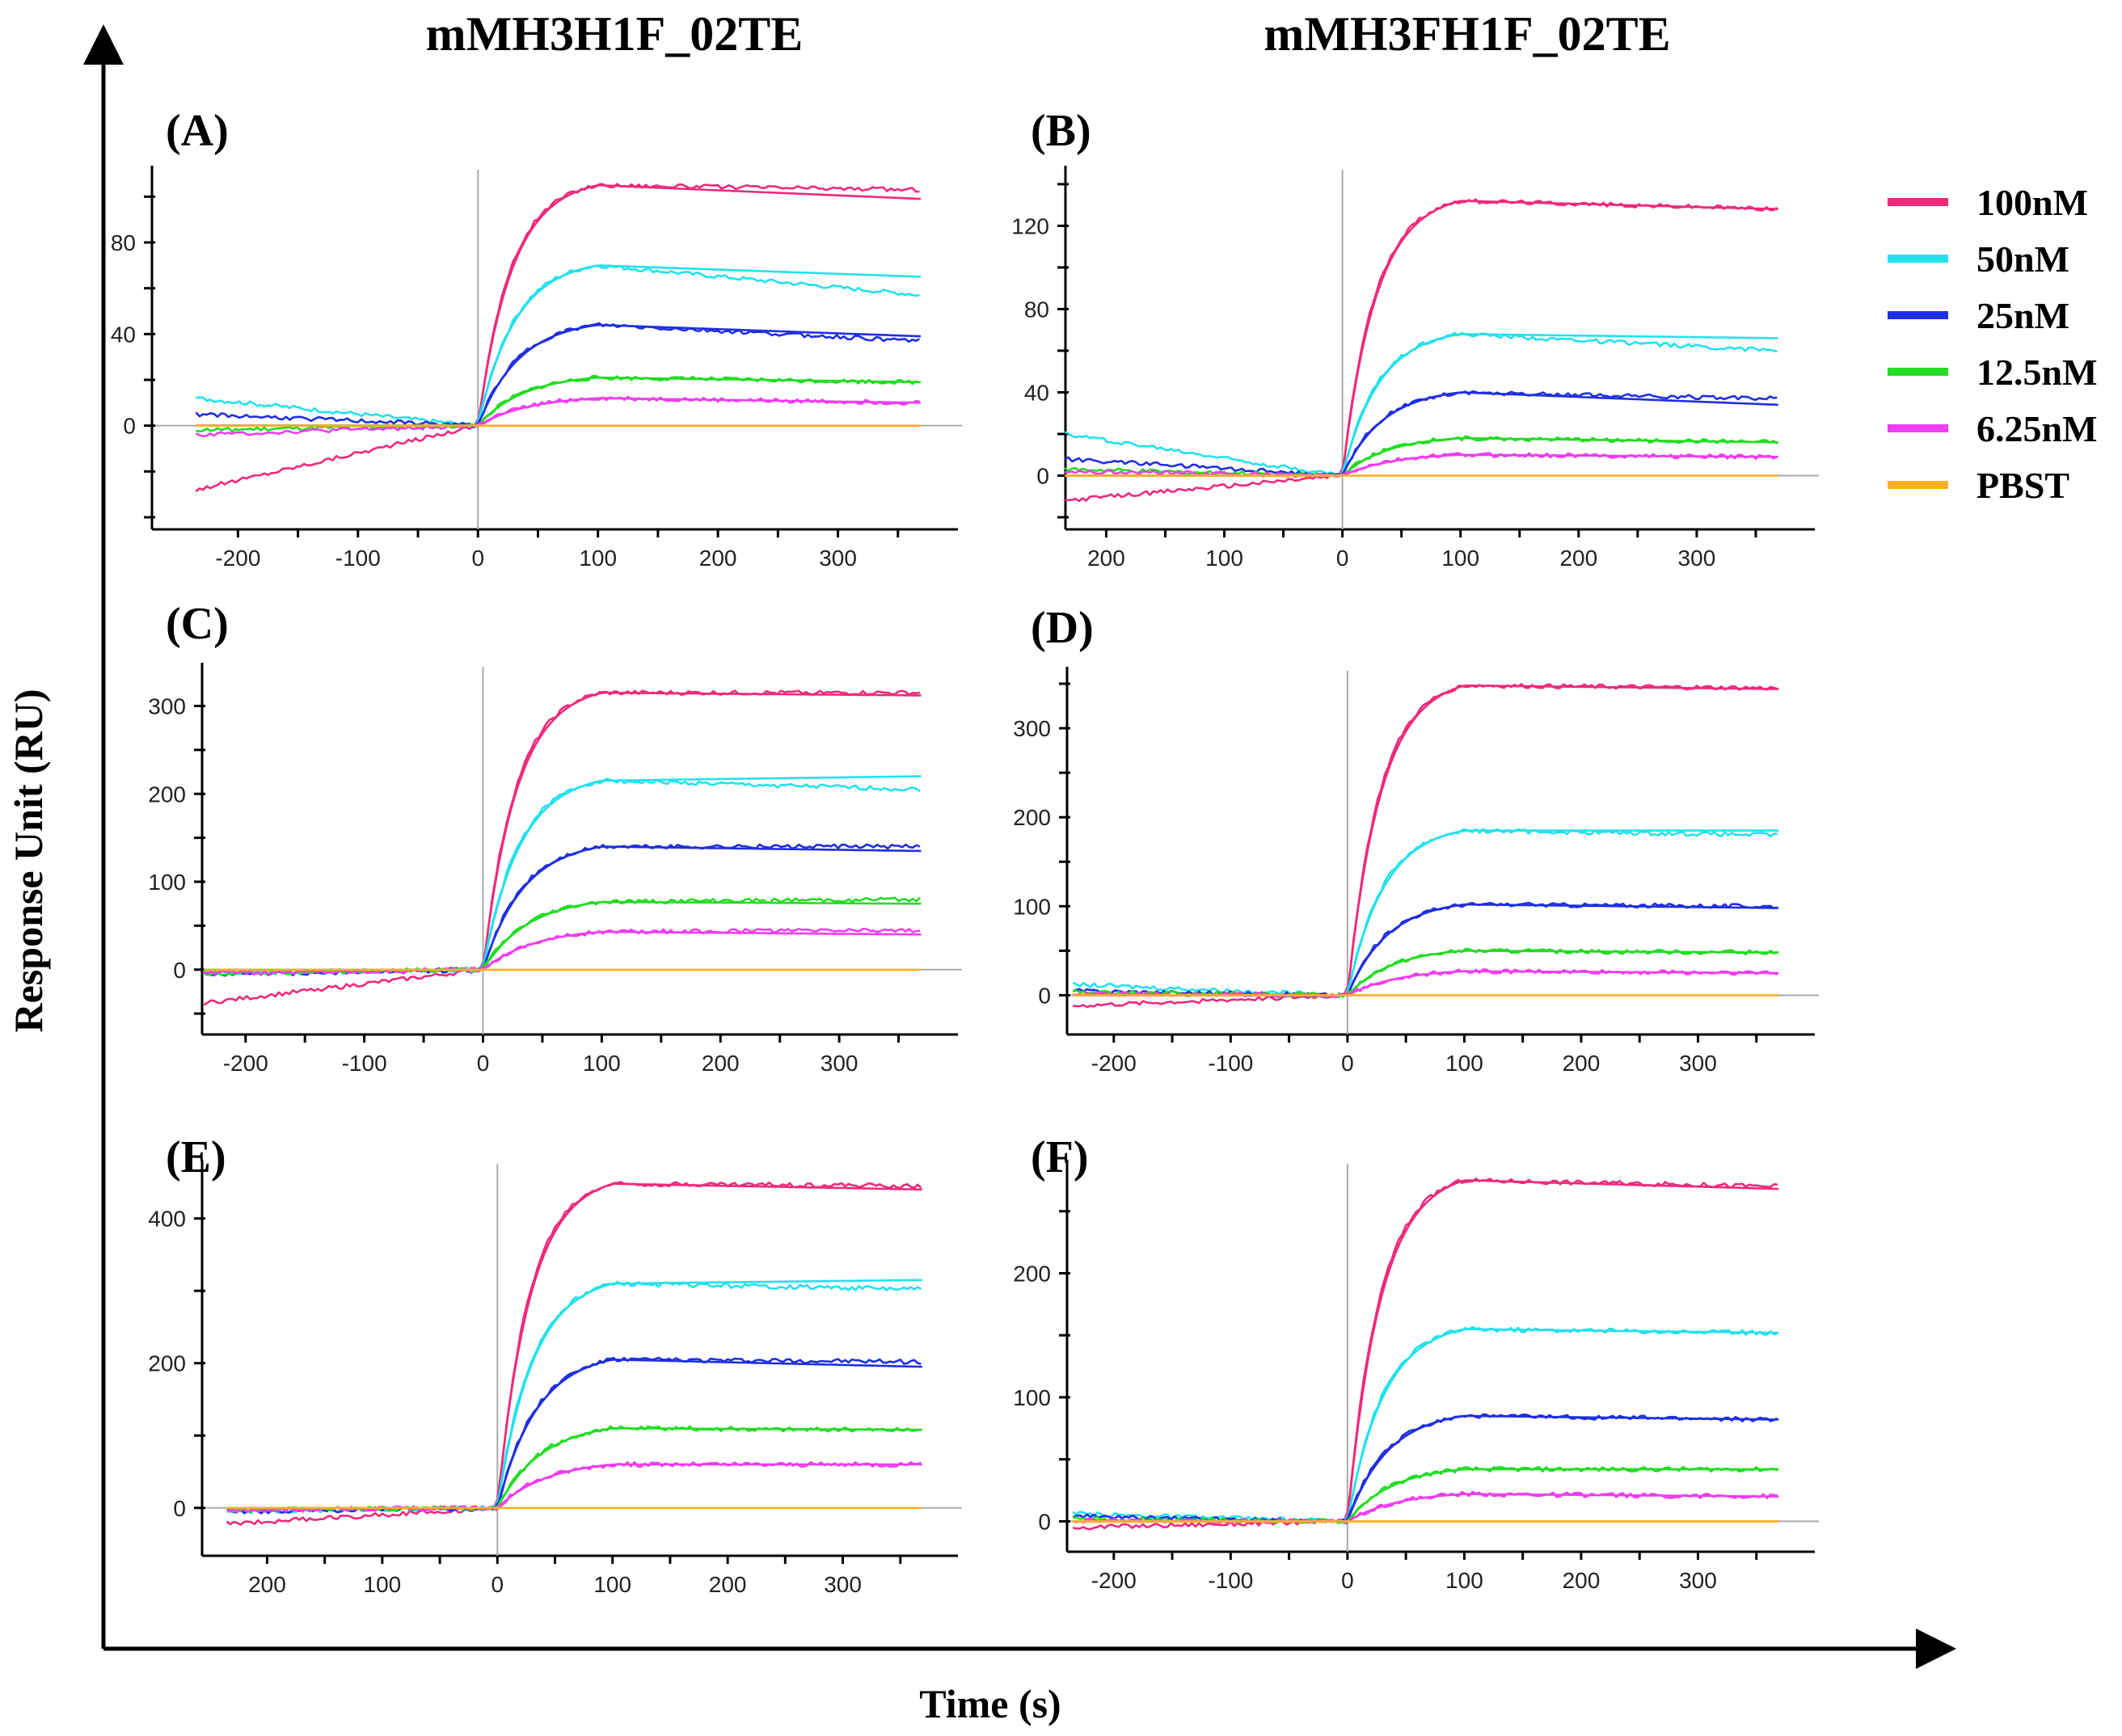 This screenshot has height=1736, width=2122. I want to click on panel-label: (B), so click(1061, 131).